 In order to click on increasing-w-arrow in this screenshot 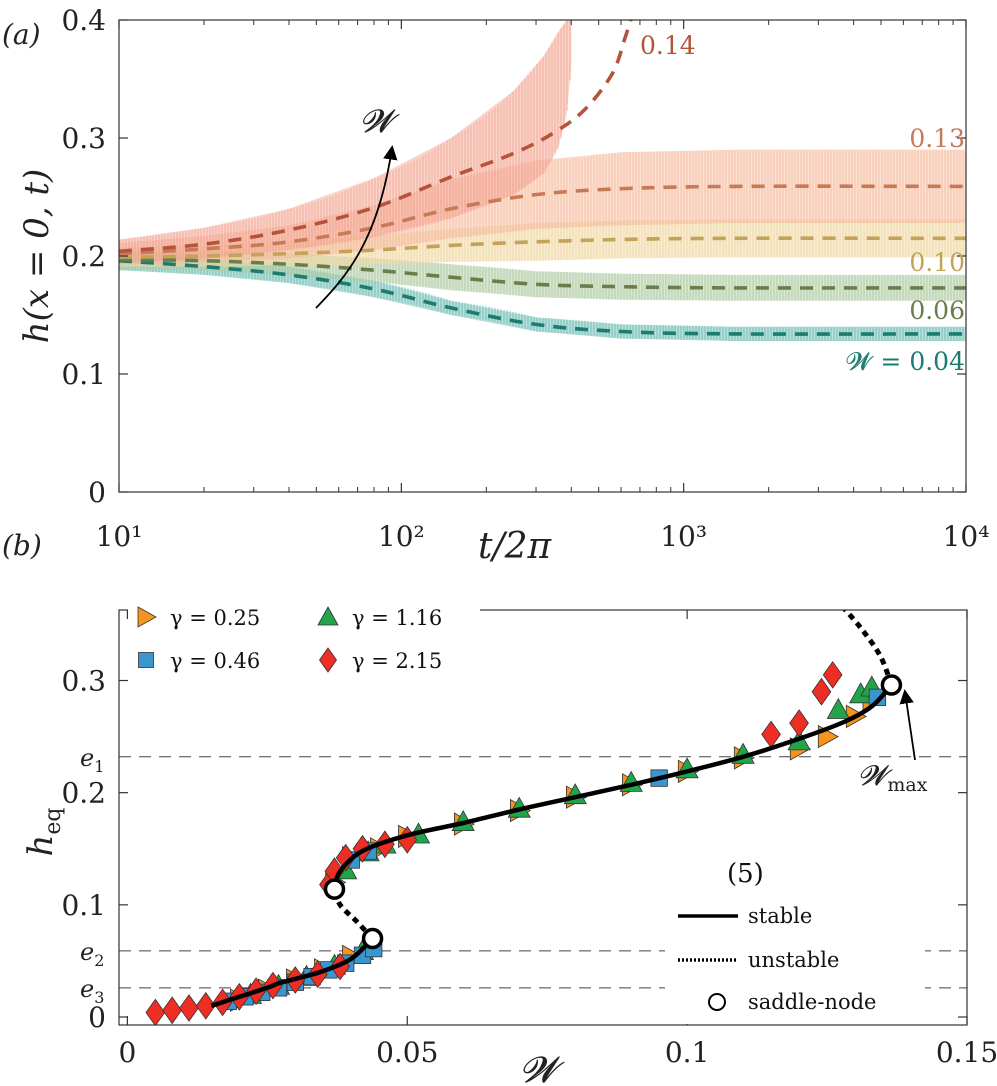, I will do `click(356, 227)`.